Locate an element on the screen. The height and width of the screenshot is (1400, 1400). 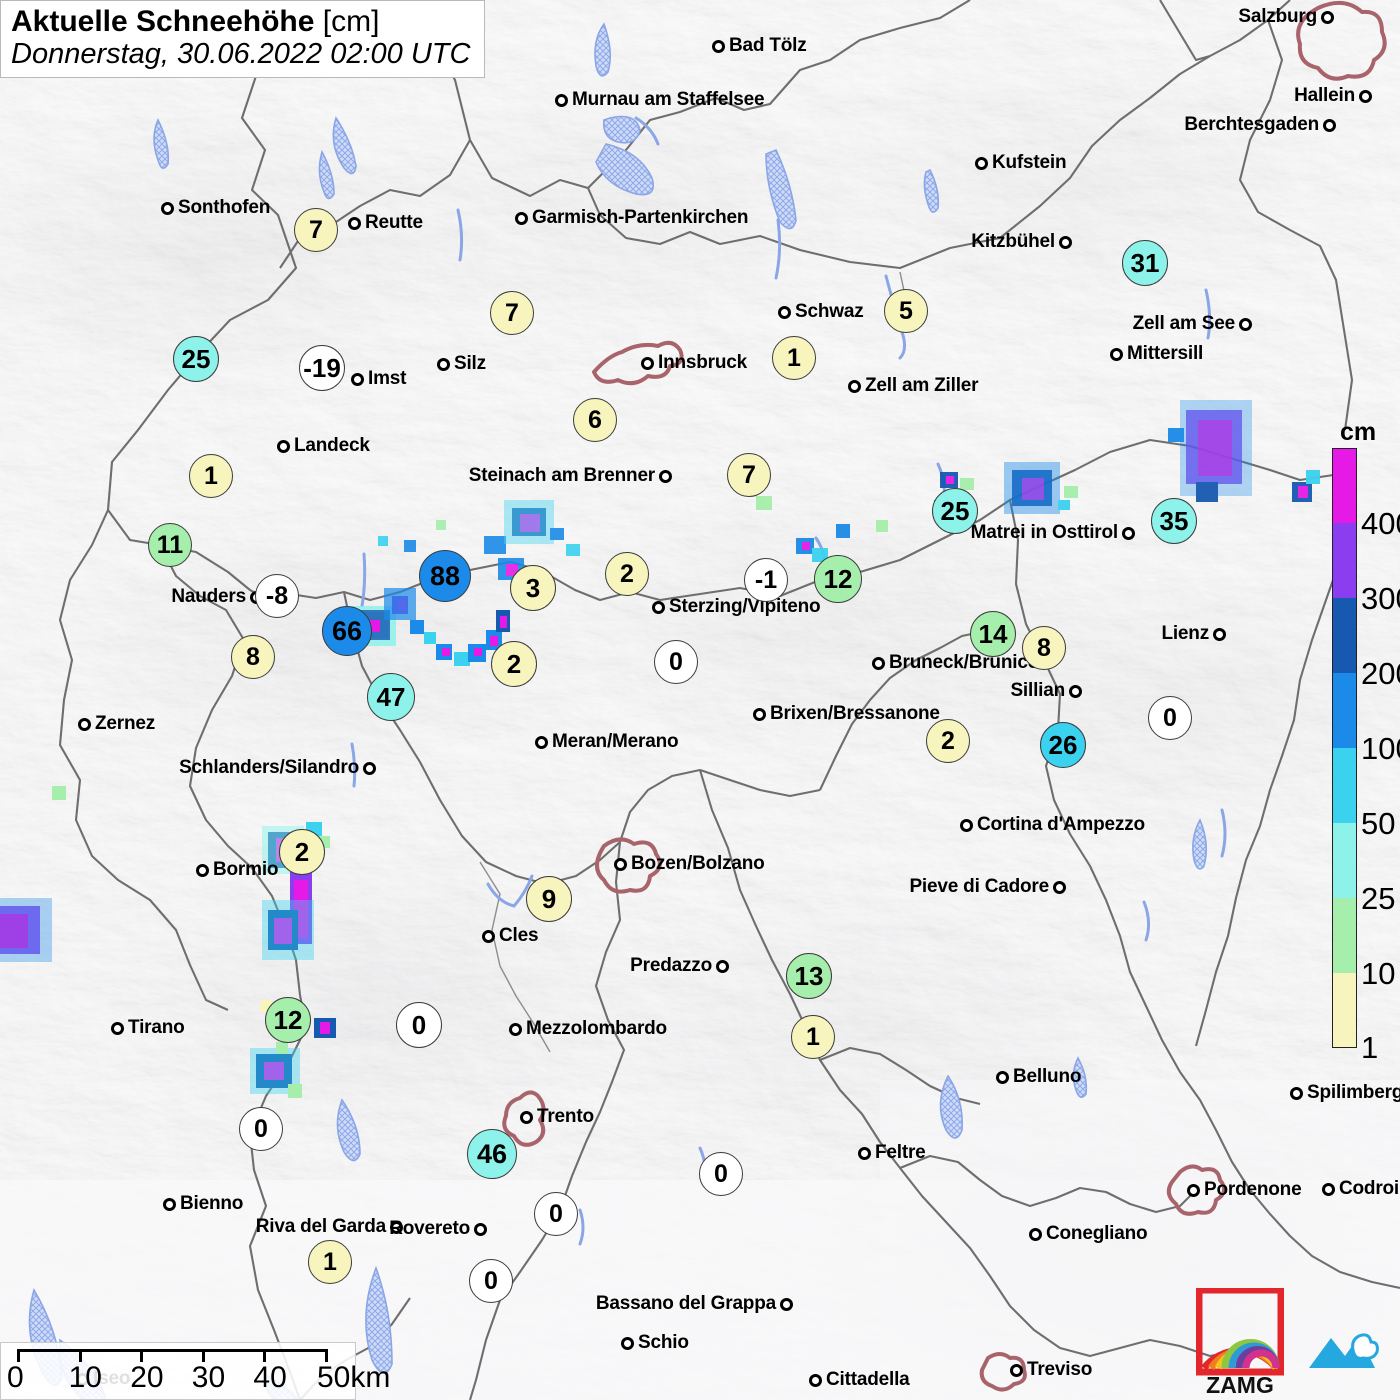
place-marker: Pordenone is located at coordinates (1244, 1190).